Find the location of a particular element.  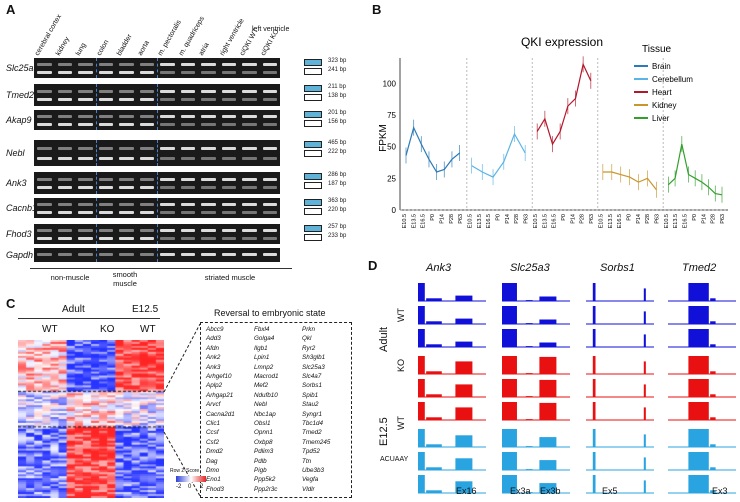

group-striated-muscle: striated muscle is located at coordinates (230, 277).